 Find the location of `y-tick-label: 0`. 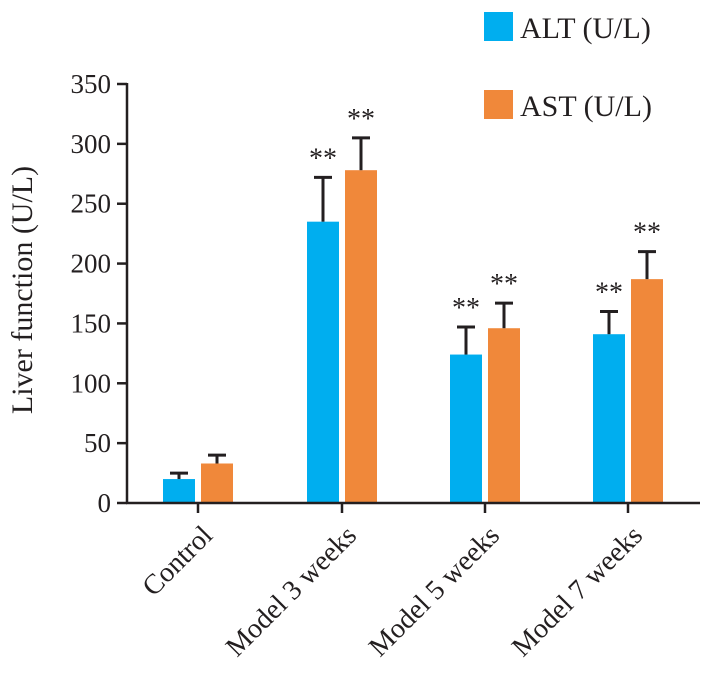

y-tick-label: 0 is located at coordinates (105, 503).